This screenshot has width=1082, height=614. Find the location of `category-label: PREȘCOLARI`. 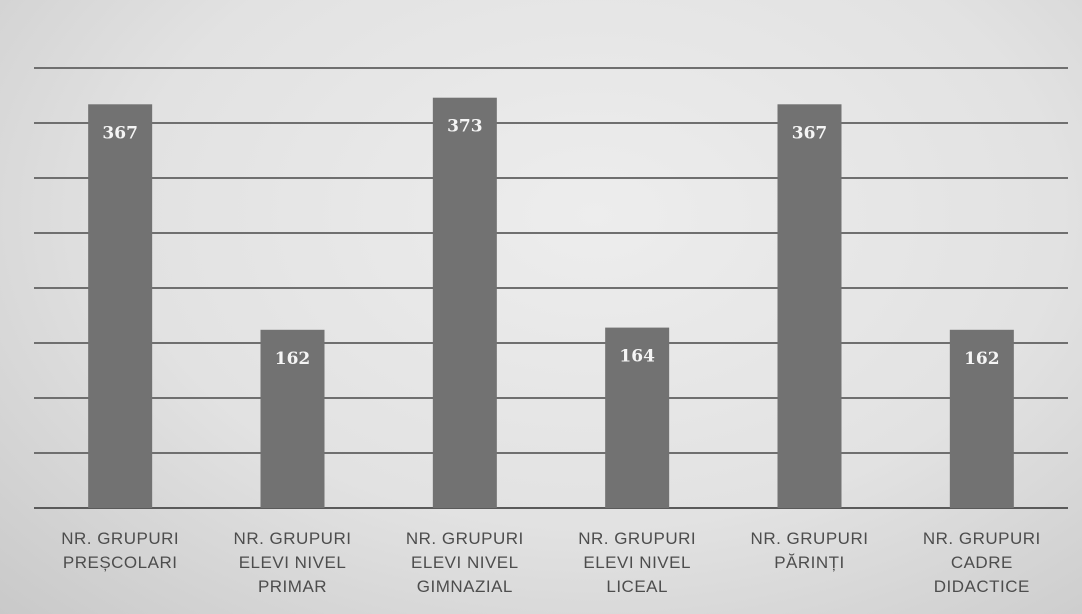

category-label: PREȘCOLARI is located at coordinates (120, 562).